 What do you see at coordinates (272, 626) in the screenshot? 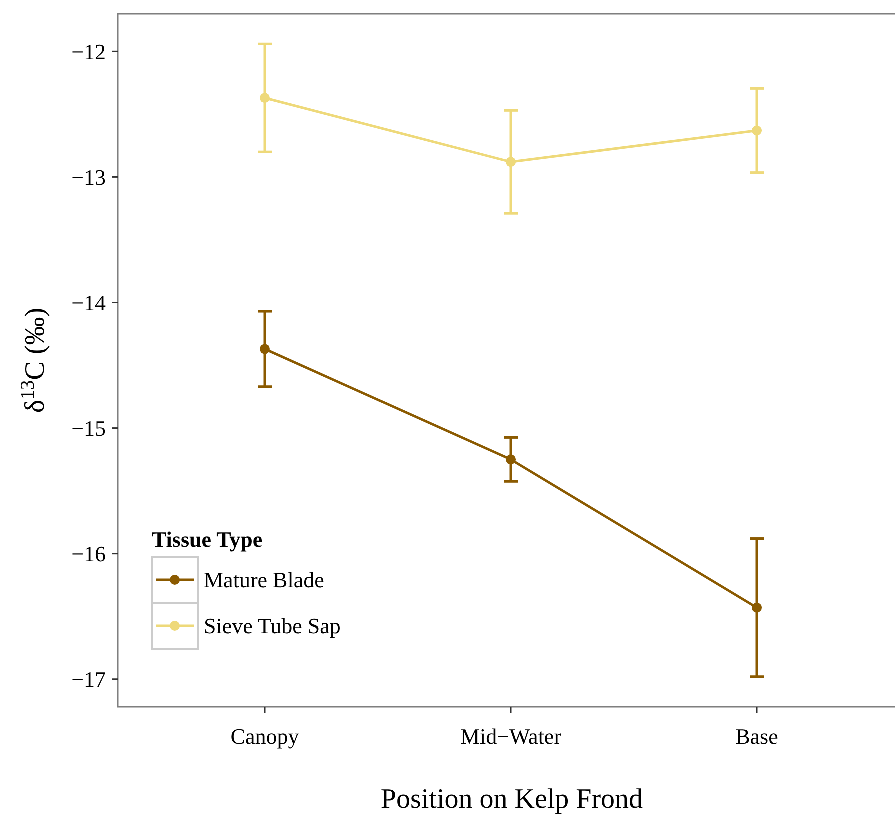
I see `legend-label: Sieve Tube Sap` at bounding box center [272, 626].